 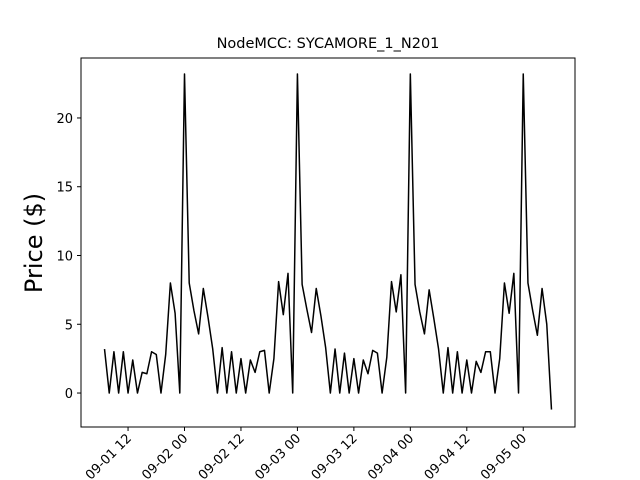 What do you see at coordinates (69, 325) in the screenshot?
I see `y-tick-label: 5` at bounding box center [69, 325].